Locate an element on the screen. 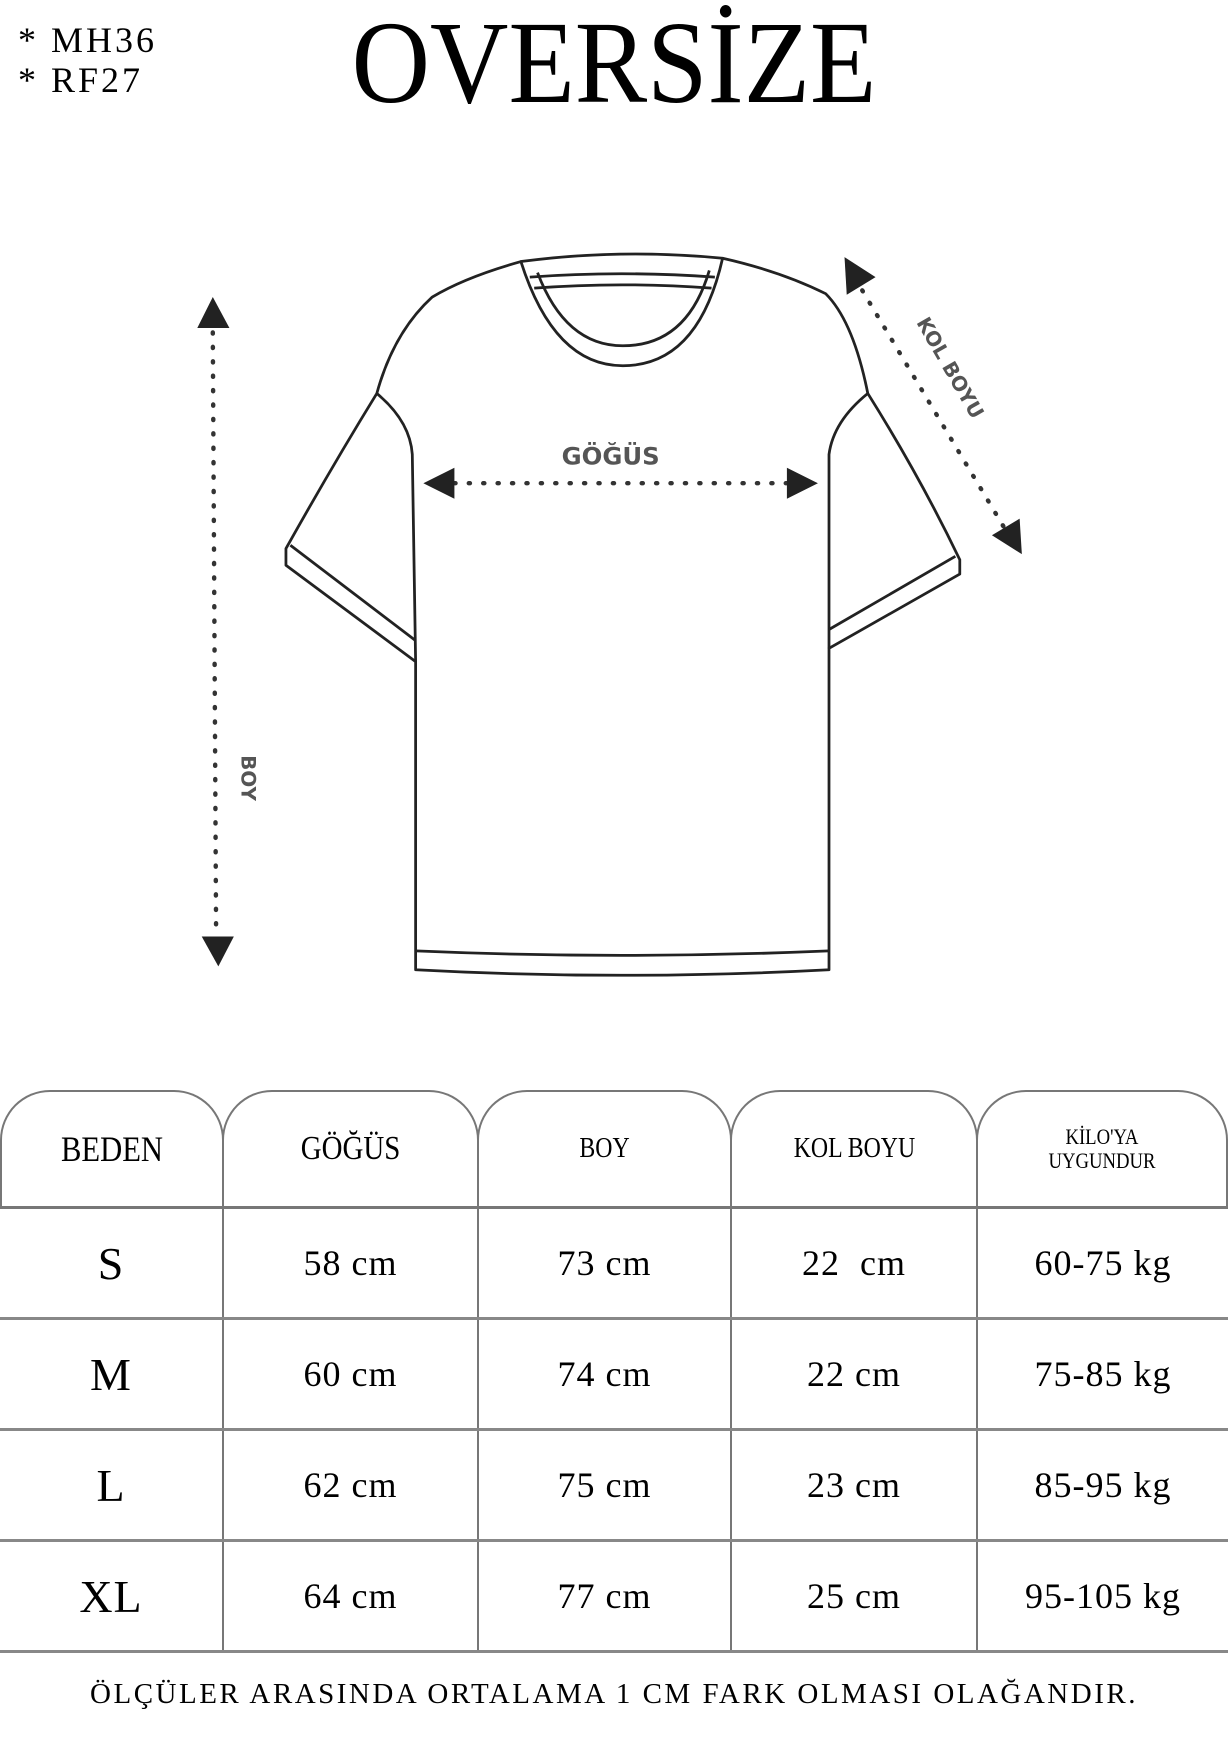 This screenshot has width=1228, height=1738. chest-label: GÖĞÜS is located at coordinates (611, 455).